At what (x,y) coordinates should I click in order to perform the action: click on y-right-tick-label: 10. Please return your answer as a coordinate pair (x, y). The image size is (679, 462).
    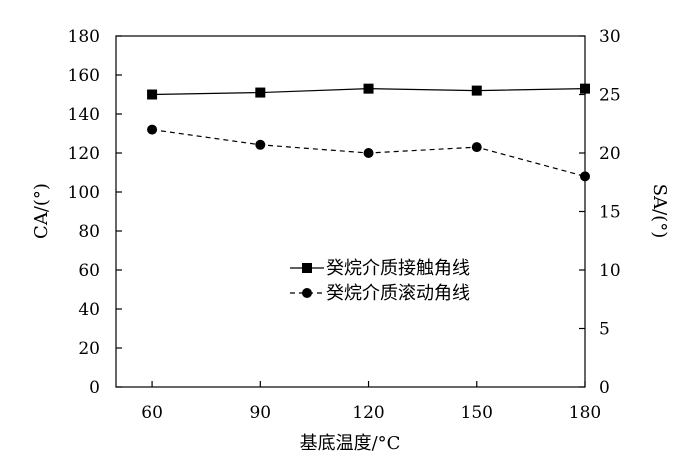
    Looking at the image, I should click on (610, 271).